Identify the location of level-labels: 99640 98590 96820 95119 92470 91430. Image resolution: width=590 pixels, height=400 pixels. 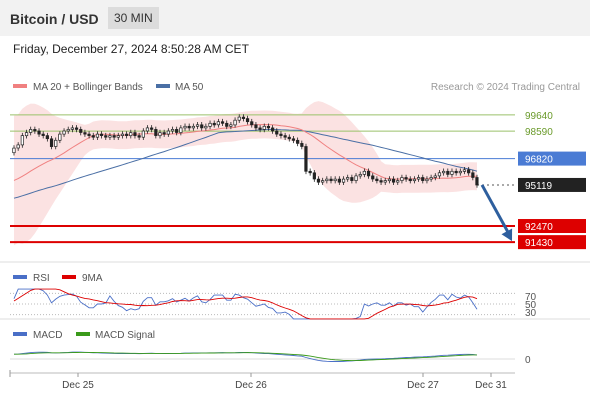
(552, 180).